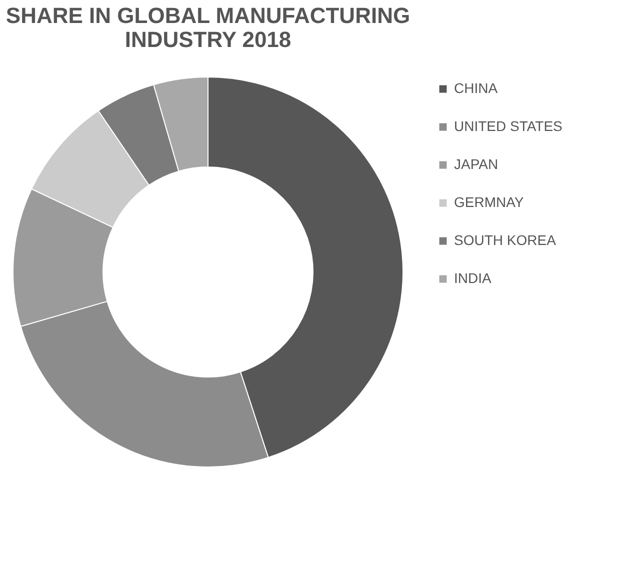 The height and width of the screenshot is (584, 619). I want to click on legend-label: GERMNAY, so click(489, 202).